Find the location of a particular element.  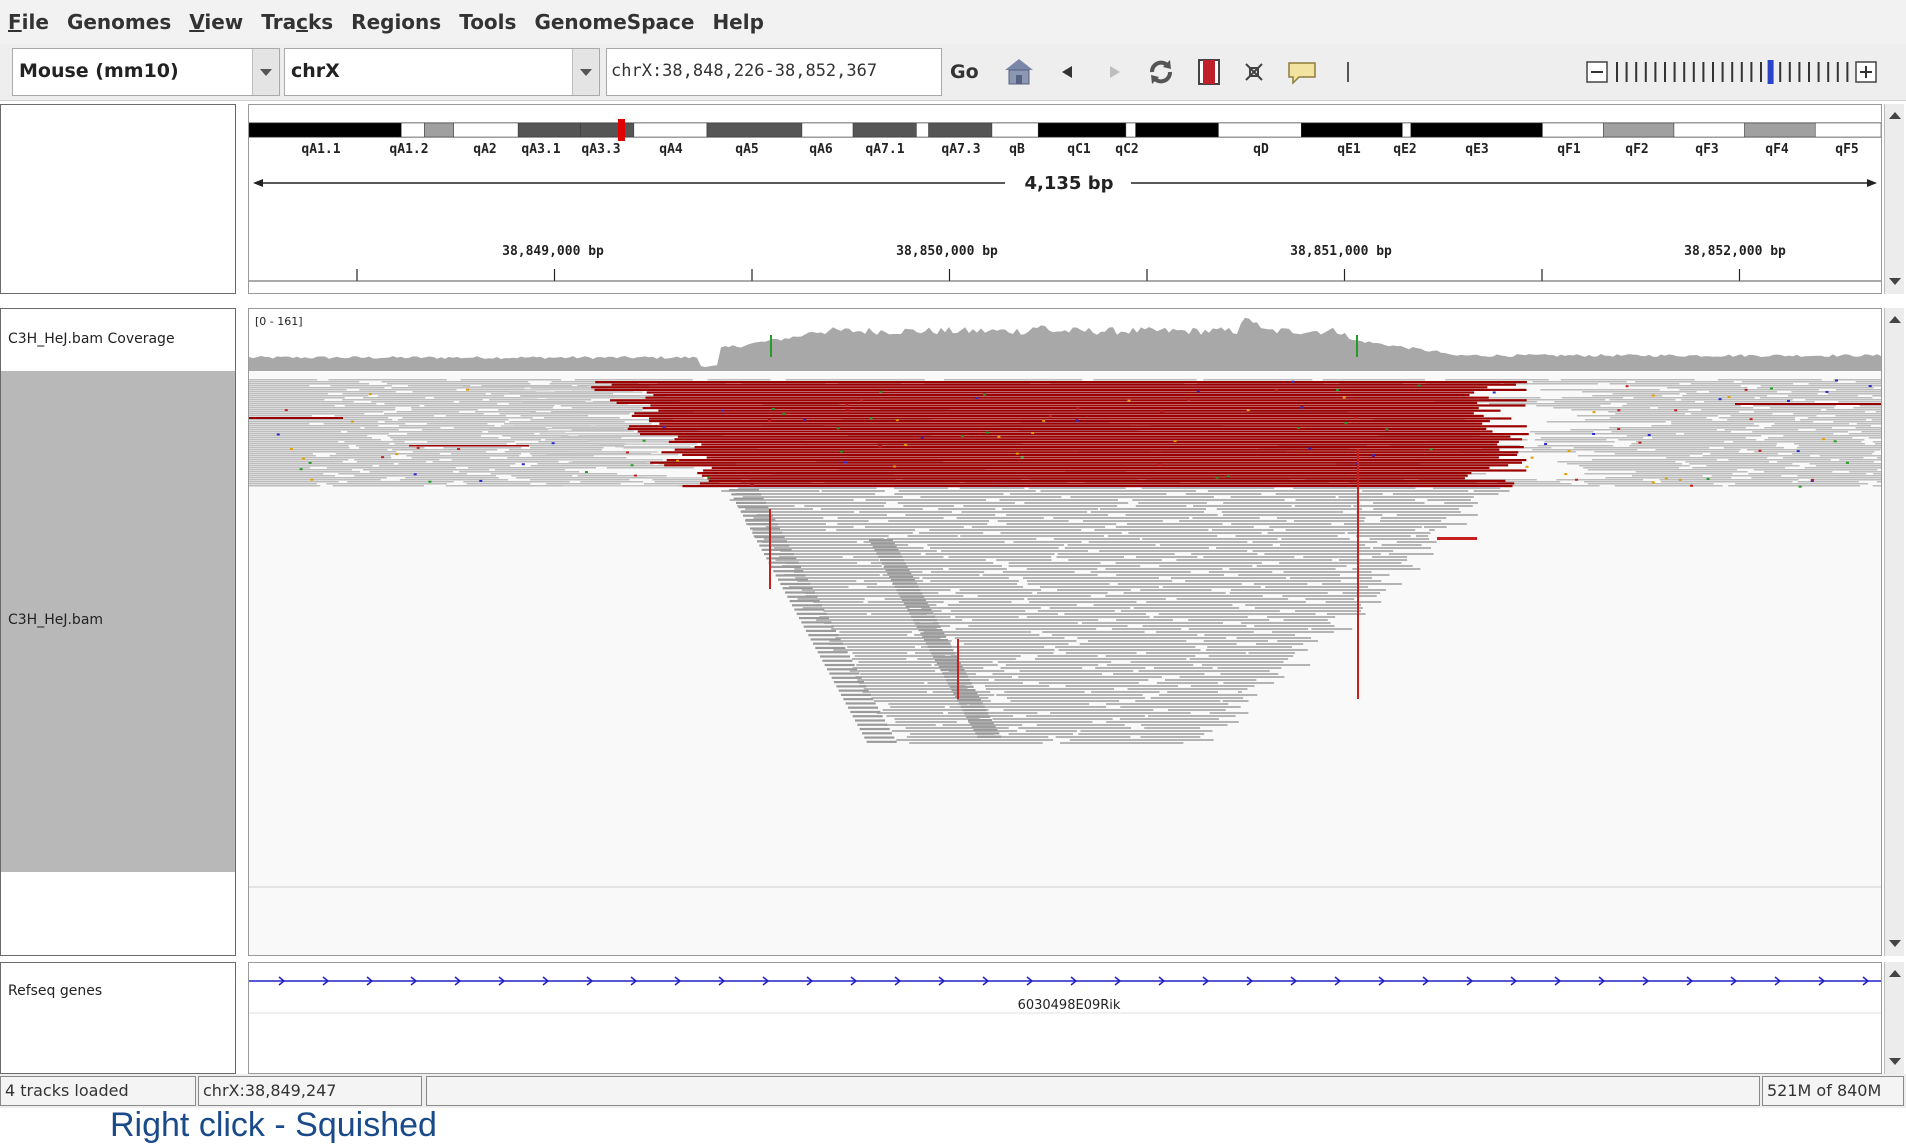

scroll-up-icon is located at coordinates (1895, 973).